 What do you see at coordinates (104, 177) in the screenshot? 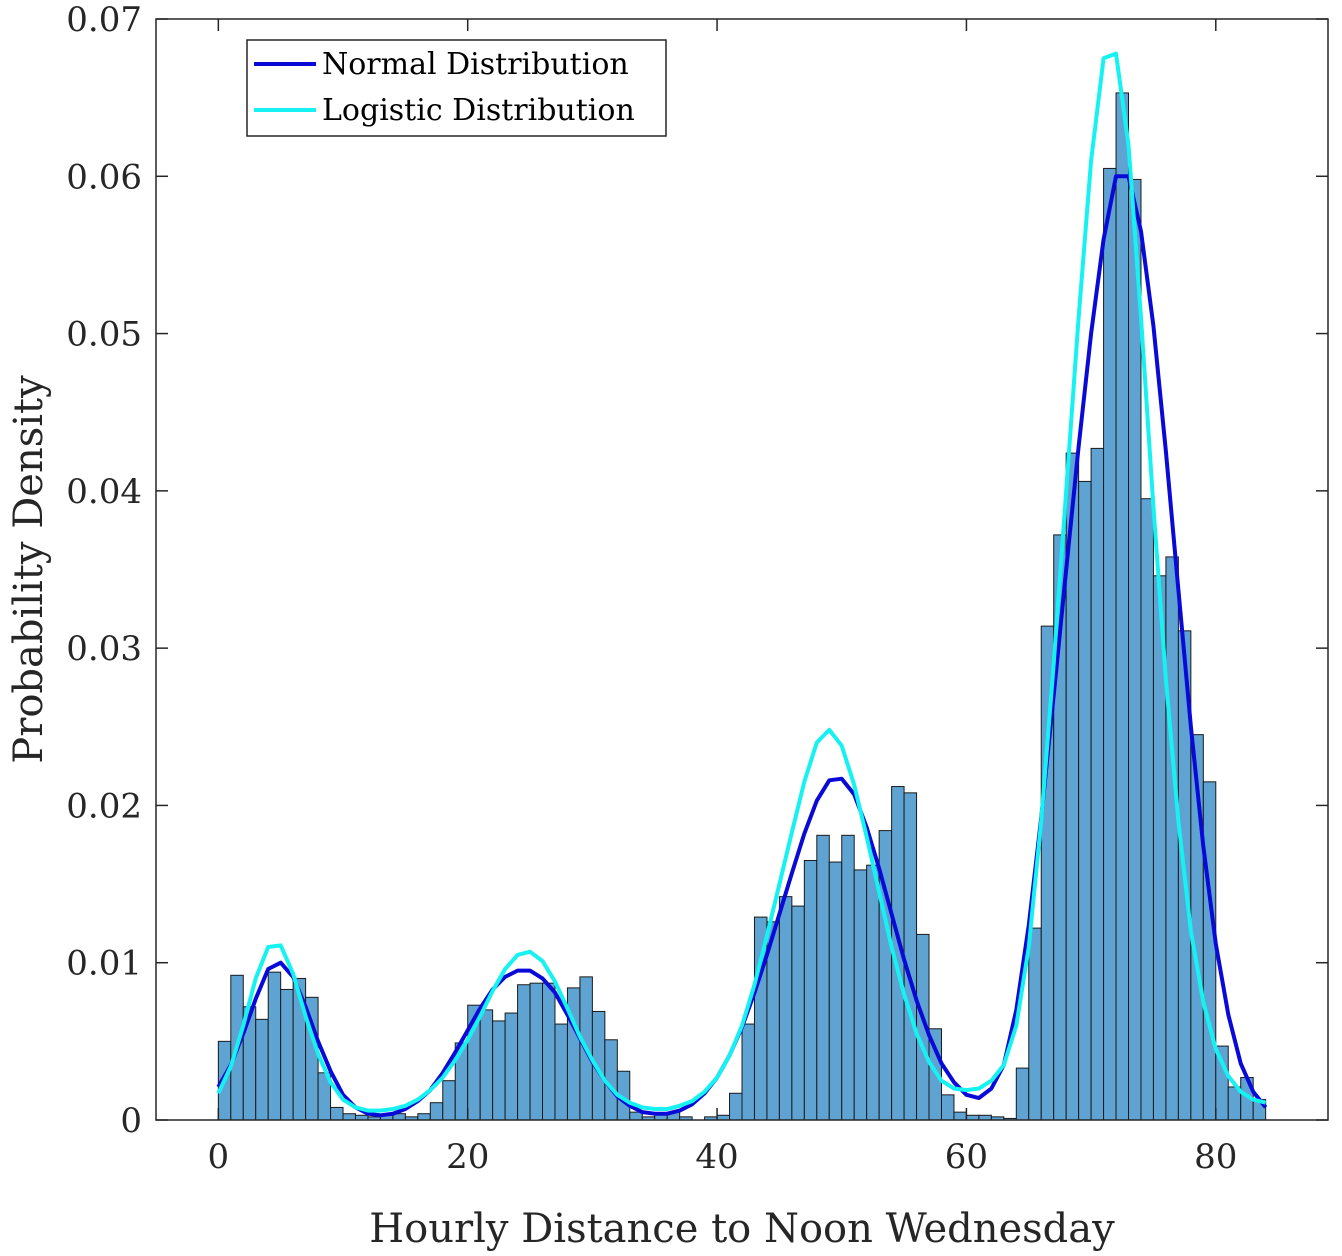
I see `y-tick-label: 0.06` at bounding box center [104, 177].